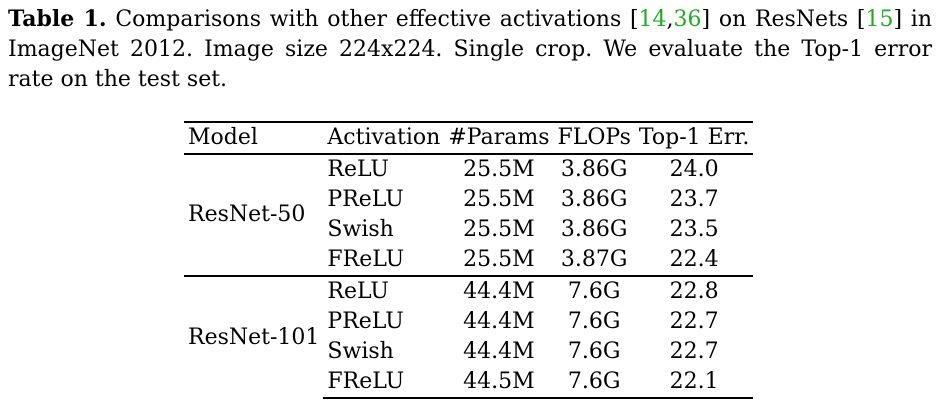 This screenshot has width=940, height=406. Describe the element at coordinates (694, 383) in the screenshot. I see `top1-error-cell: 22.1` at that location.